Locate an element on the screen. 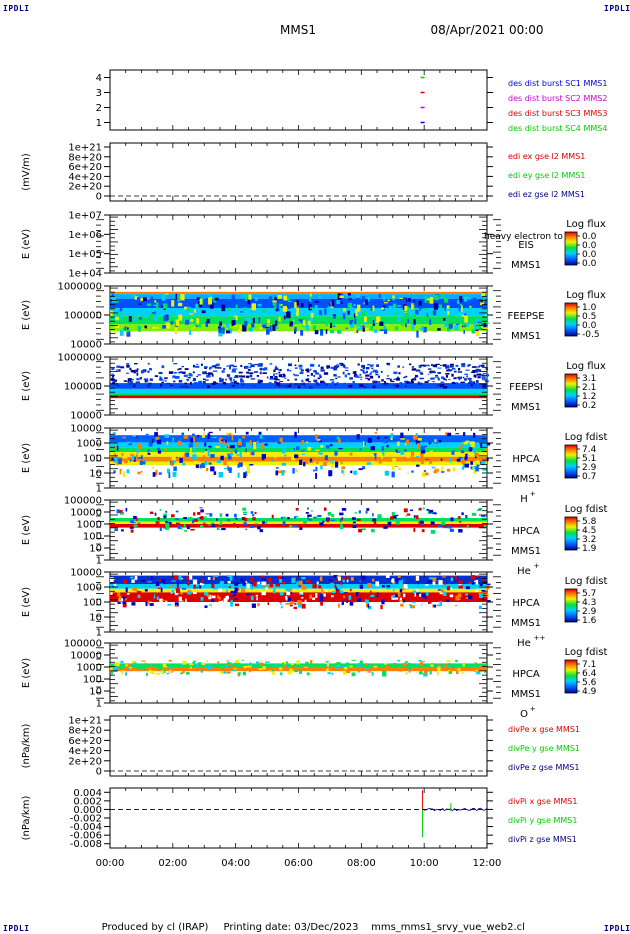 This screenshot has width=630, height=934. spectrogram-band is located at coordinates (298, 459).